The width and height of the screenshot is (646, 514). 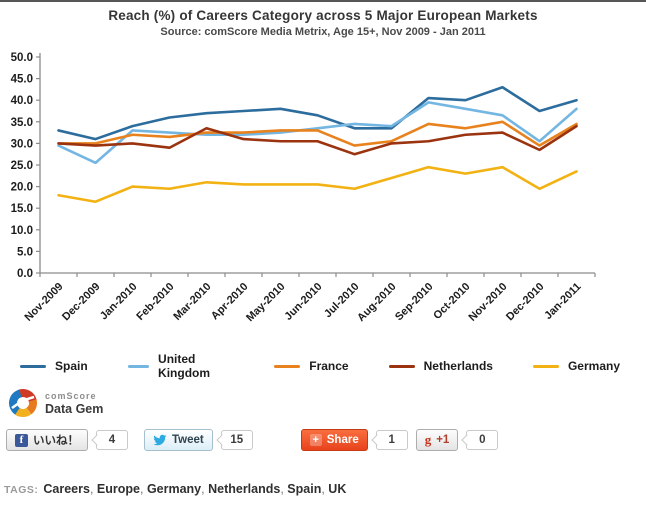 I want to click on tag-link-spain: Spain, so click(x=304, y=489).